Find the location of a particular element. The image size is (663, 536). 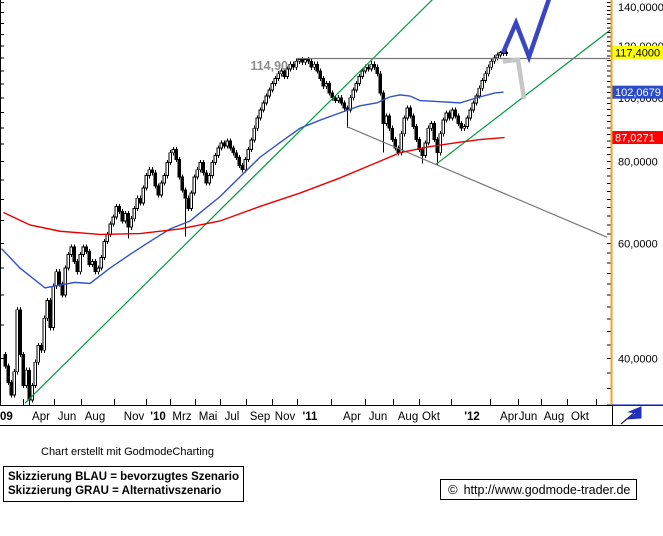

legend-gray-scenario: Skizzierung GRAU = Alternativszenario is located at coordinates (115, 491).